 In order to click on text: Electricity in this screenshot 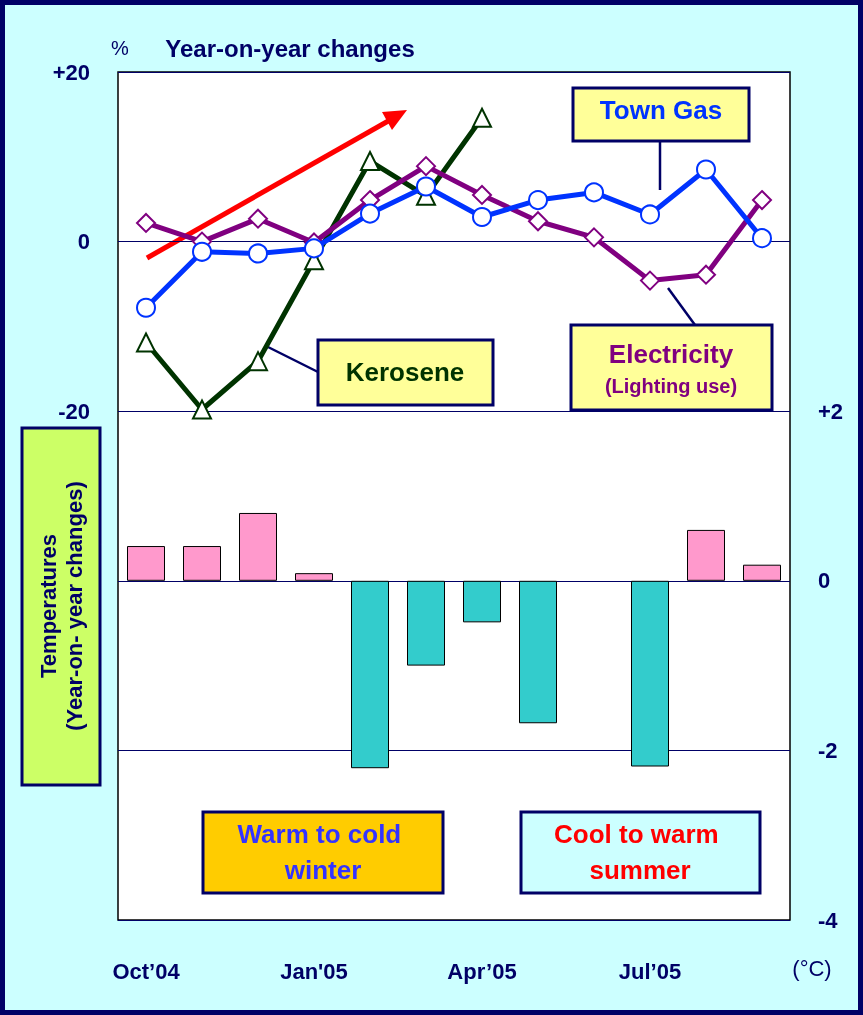, I will do `click(671, 354)`.